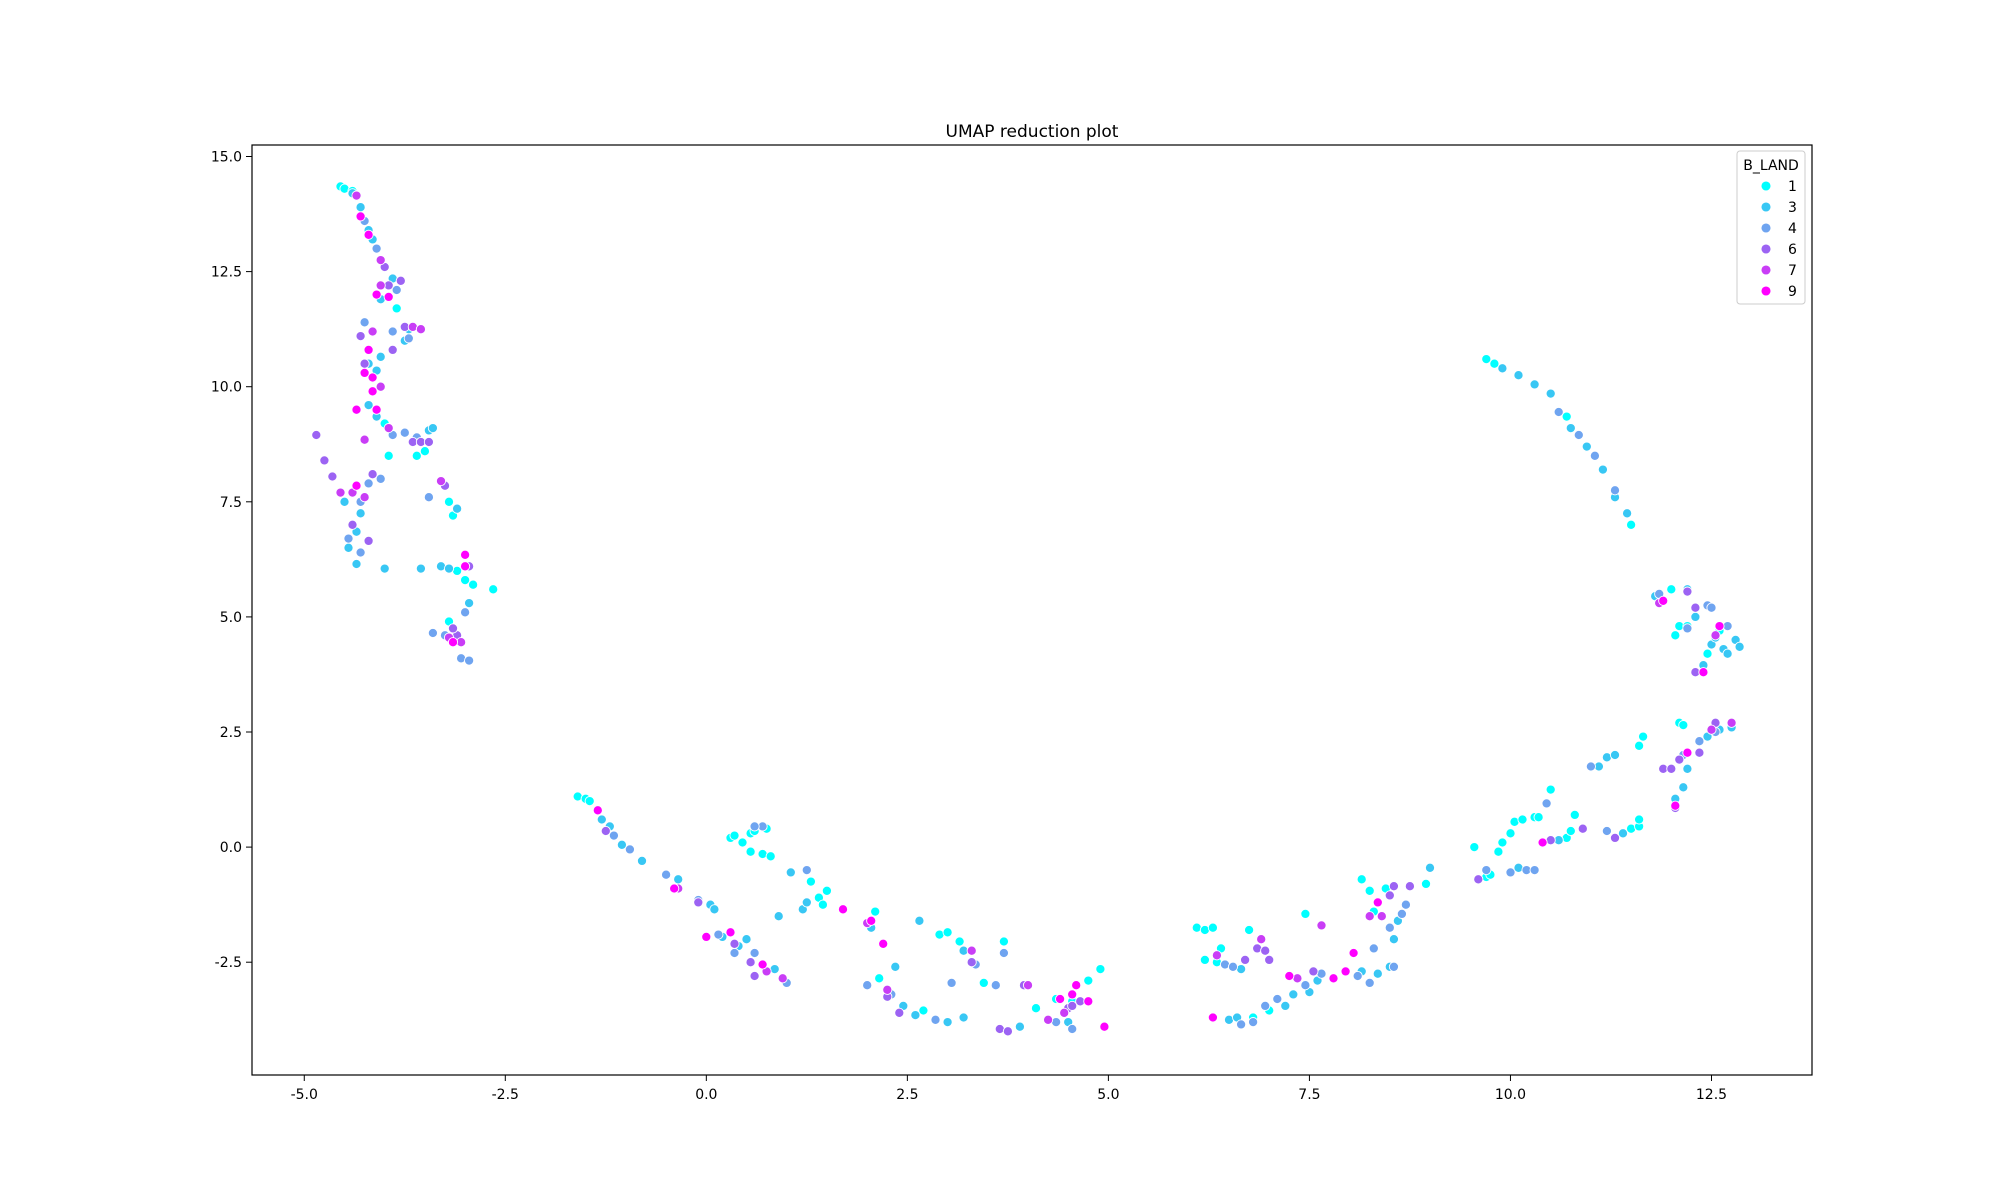 This screenshot has height=1204, width=2000. What do you see at coordinates (226, 388) in the screenshot?
I see `y-tick-label: 10.0` at bounding box center [226, 388].